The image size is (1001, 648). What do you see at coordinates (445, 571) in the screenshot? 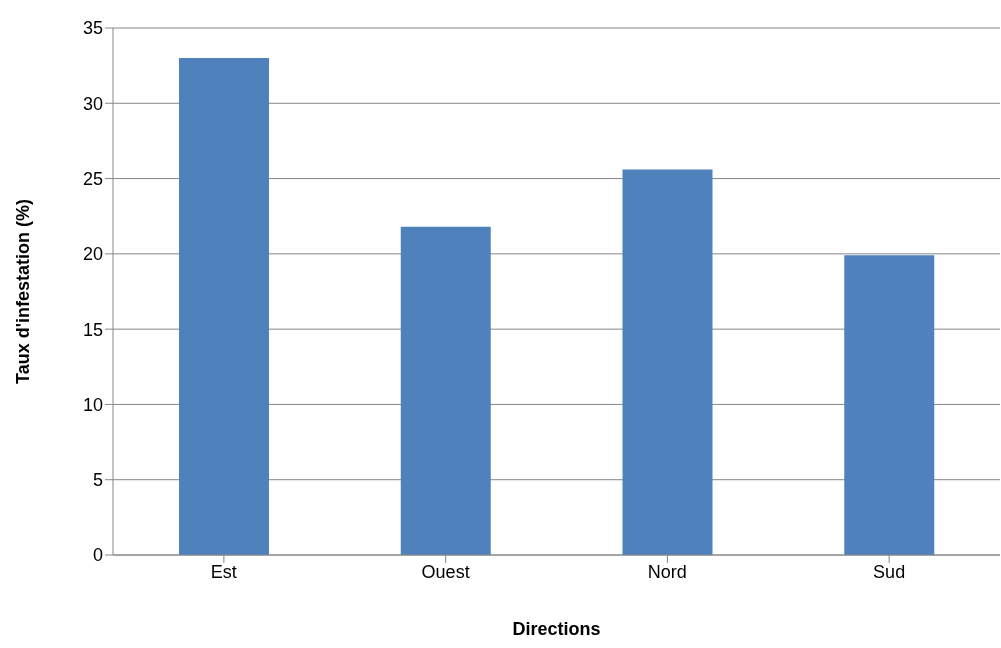
I see `x-tick-label: Ouest` at bounding box center [445, 571].